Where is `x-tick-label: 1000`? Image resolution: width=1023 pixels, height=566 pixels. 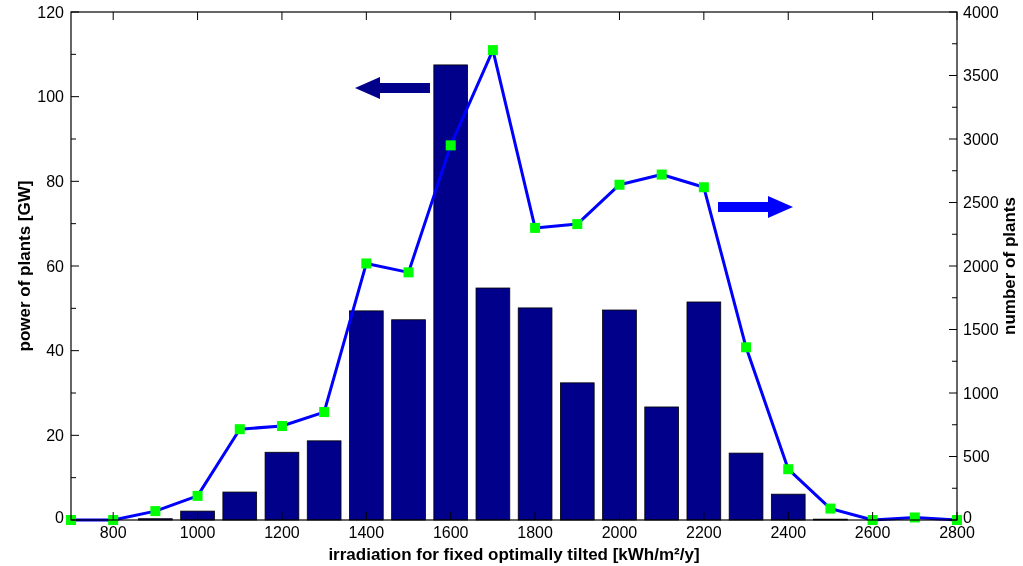 x-tick-label: 1000 is located at coordinates (197, 532).